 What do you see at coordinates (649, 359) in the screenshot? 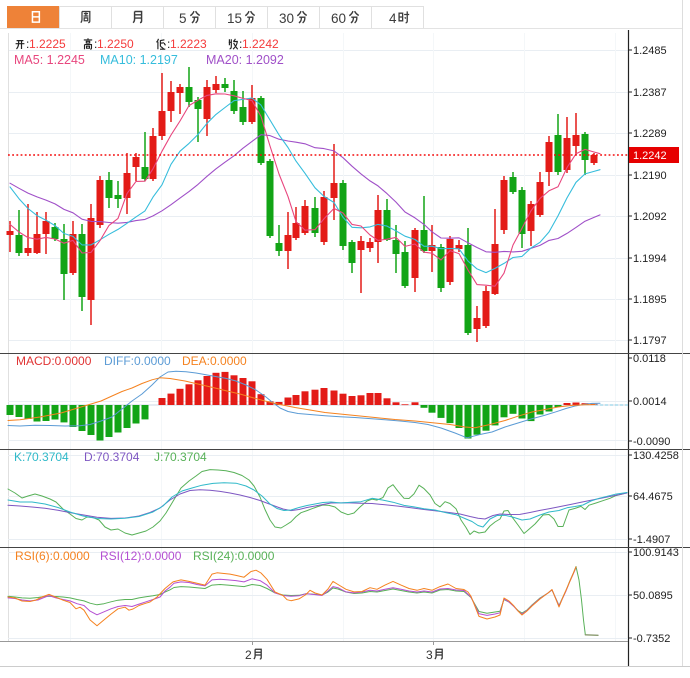
I see `svg-text: 0.0118` at bounding box center [649, 359].